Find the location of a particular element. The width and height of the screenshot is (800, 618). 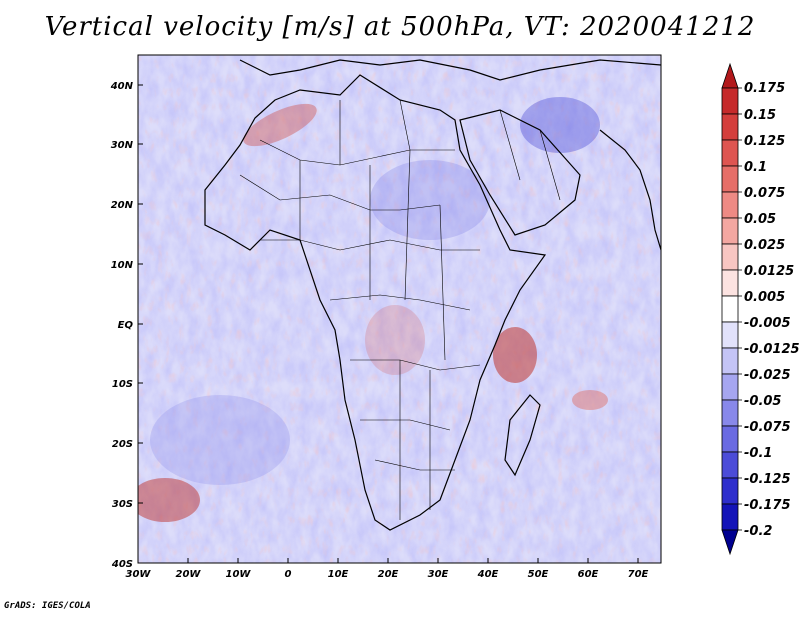

lat-label: 40S is located at coordinates (122, 564).